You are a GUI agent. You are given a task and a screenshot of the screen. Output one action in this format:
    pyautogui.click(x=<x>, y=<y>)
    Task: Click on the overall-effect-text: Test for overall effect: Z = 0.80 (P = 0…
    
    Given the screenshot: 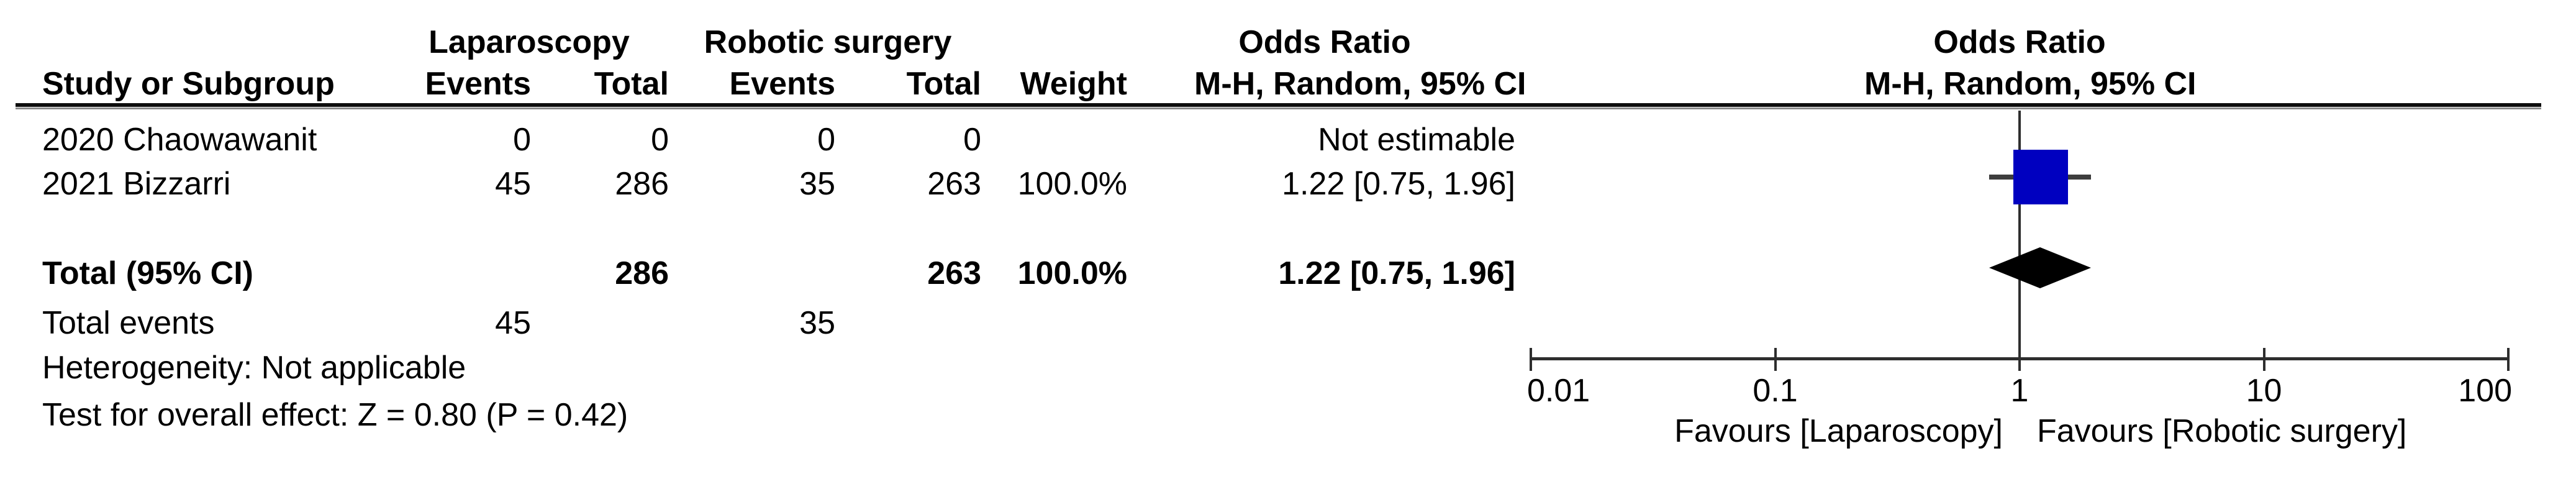 What is the action you would take?
    pyautogui.click(x=335, y=415)
    